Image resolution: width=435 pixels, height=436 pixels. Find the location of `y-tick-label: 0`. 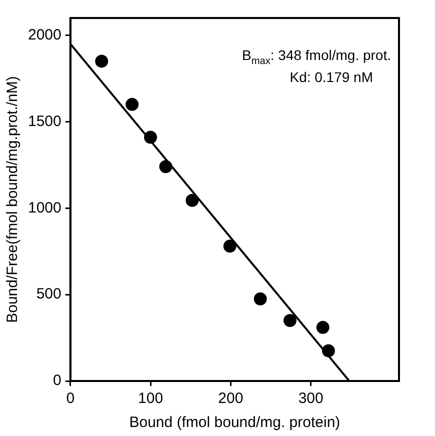

y-tick-label: 0 is located at coordinates (57, 381).